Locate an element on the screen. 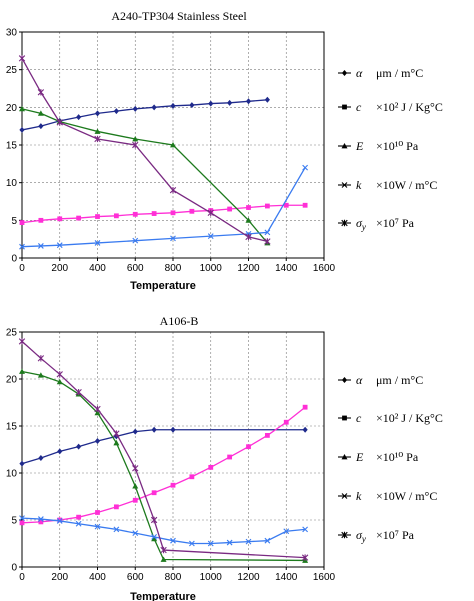 The width and height of the screenshot is (474, 601). series-k is located at coordinates (164, 207).